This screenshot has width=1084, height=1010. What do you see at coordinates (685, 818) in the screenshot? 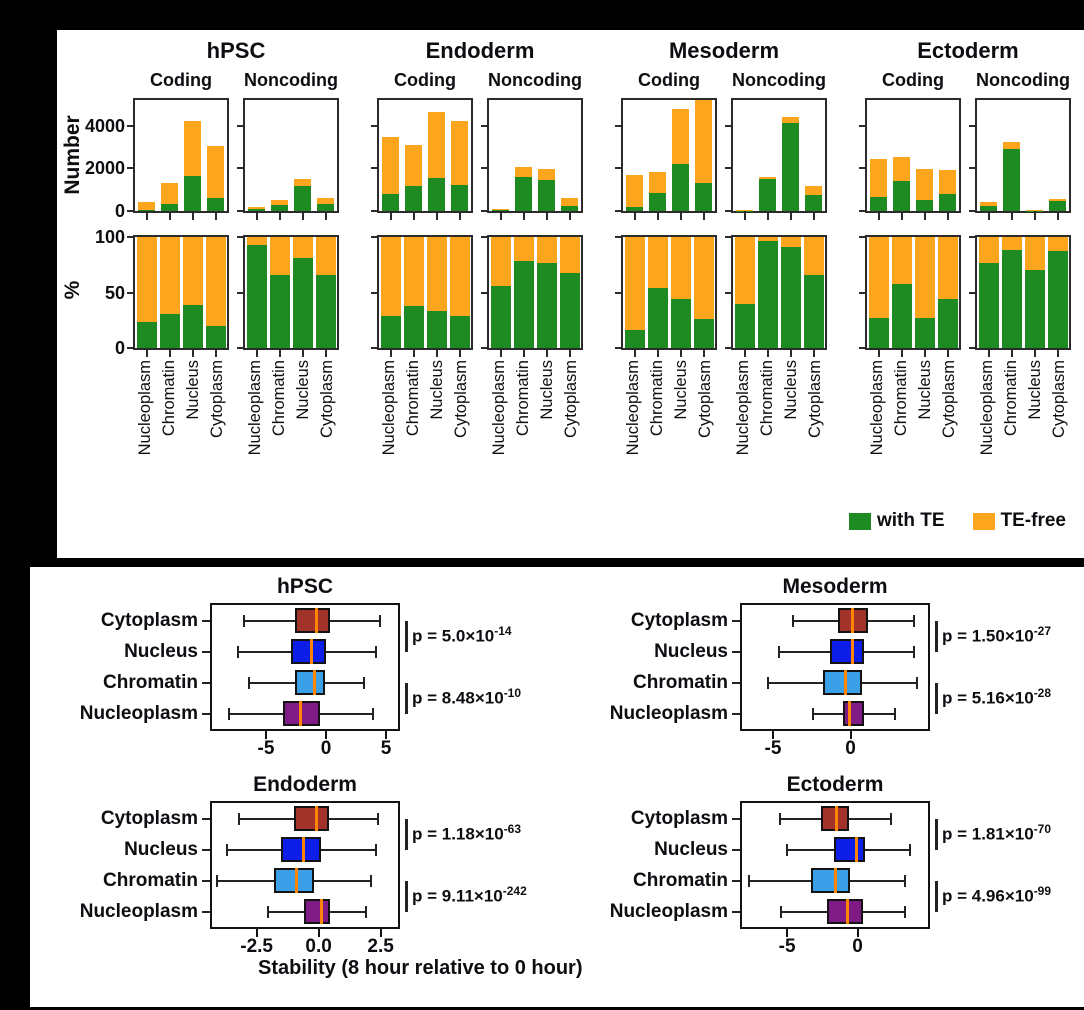
I see `boxplot-ylabel: Cytoplasm` at bounding box center [685, 818].